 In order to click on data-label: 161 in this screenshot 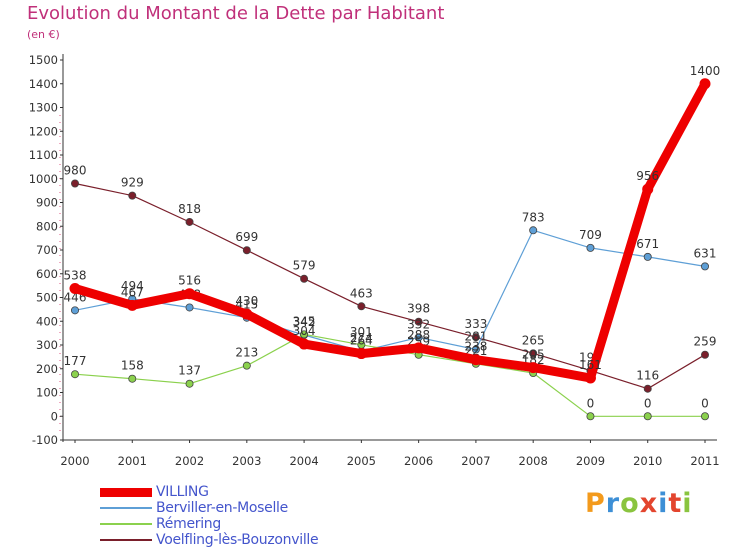, I will do `click(590, 365)`.